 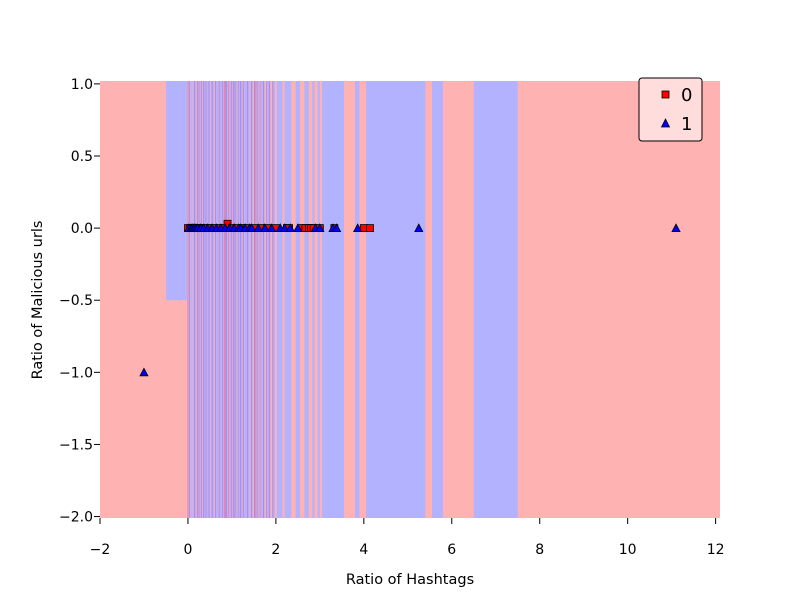 I want to click on y-tick-label: 0.0, so click(x=82, y=229).